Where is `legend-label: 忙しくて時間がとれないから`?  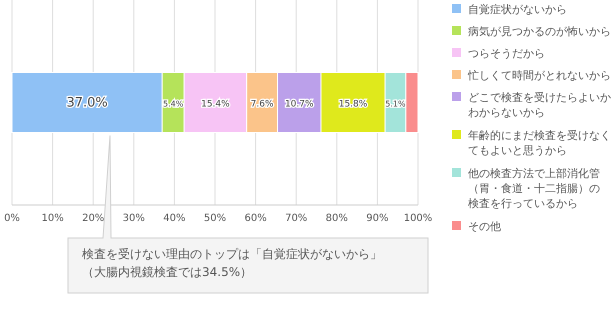
legend-label: 忙しくて時間がとれないから is located at coordinates (539, 75).